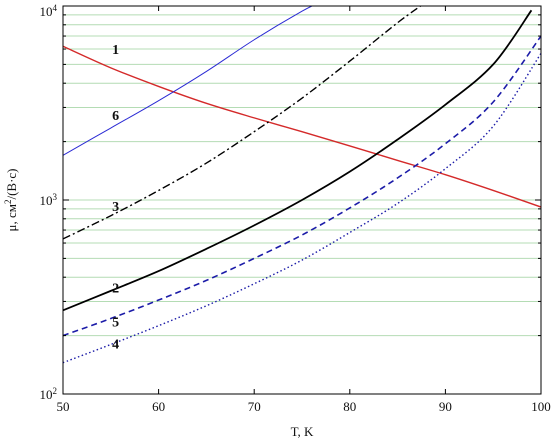 This screenshot has width=557, height=443. I want to click on y-tick-label: 10³, so click(49, 200).